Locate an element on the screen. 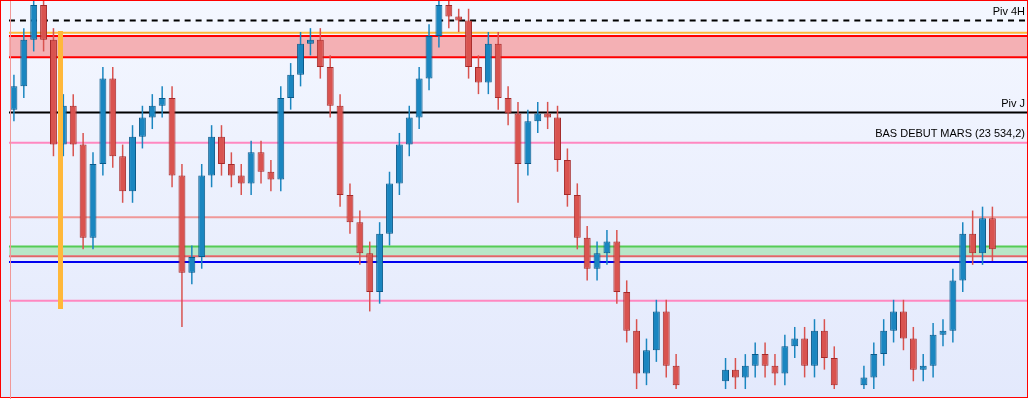  ref-line-label: Piv J is located at coordinates (1013, 103).